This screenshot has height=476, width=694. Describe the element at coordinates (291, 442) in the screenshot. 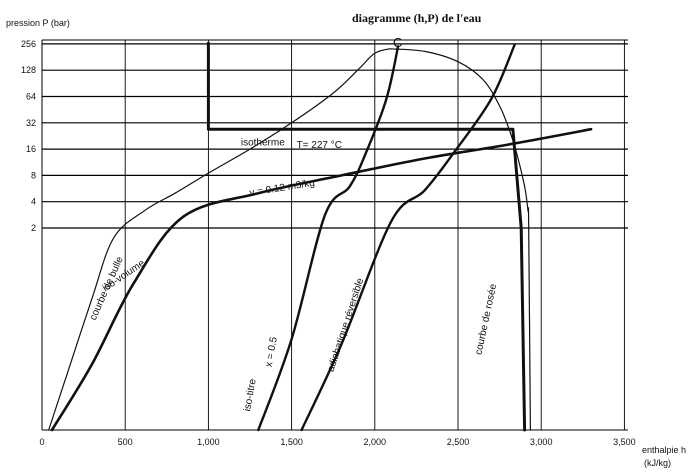

I see `x-tick-label-1500: 1,500` at that location.